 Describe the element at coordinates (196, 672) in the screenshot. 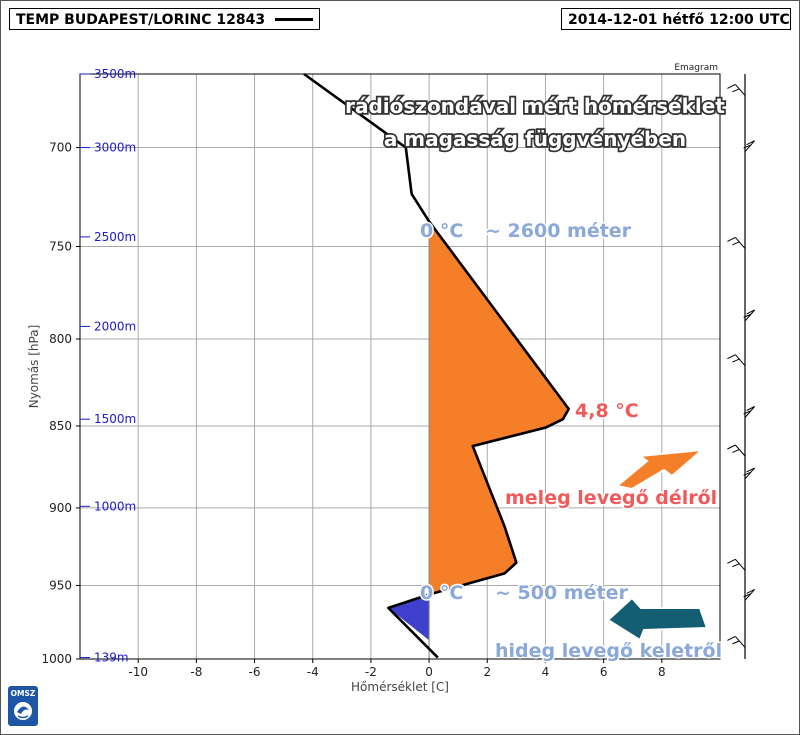

I see `x-tick-label: -8` at that location.